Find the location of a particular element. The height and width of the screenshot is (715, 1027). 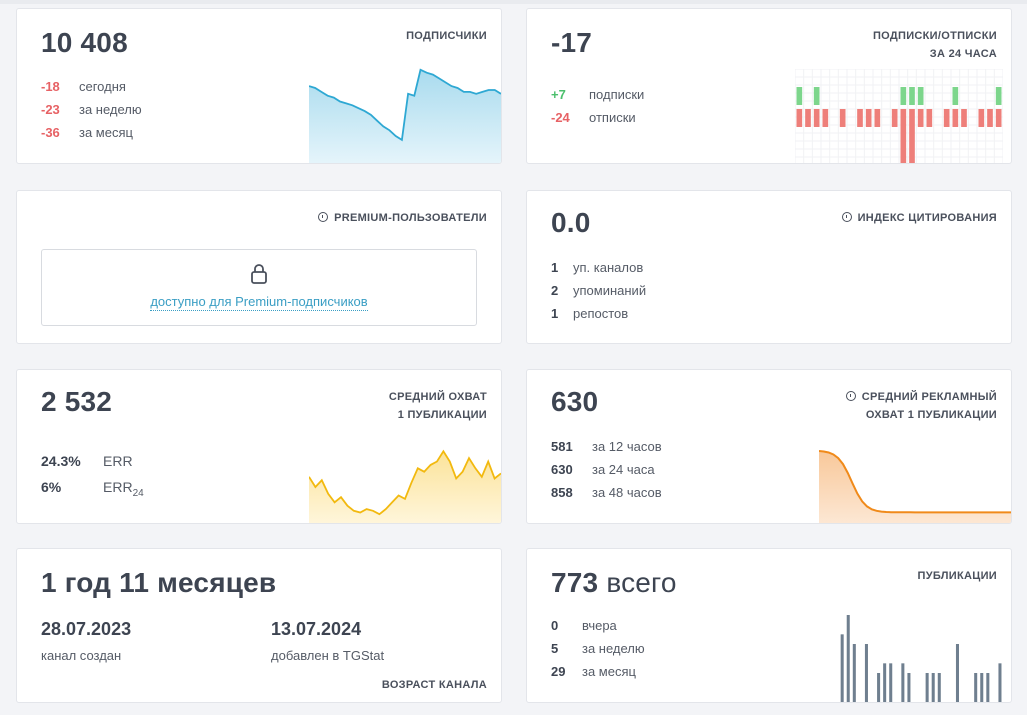

subscribers-sparkline is located at coordinates (405, 115).